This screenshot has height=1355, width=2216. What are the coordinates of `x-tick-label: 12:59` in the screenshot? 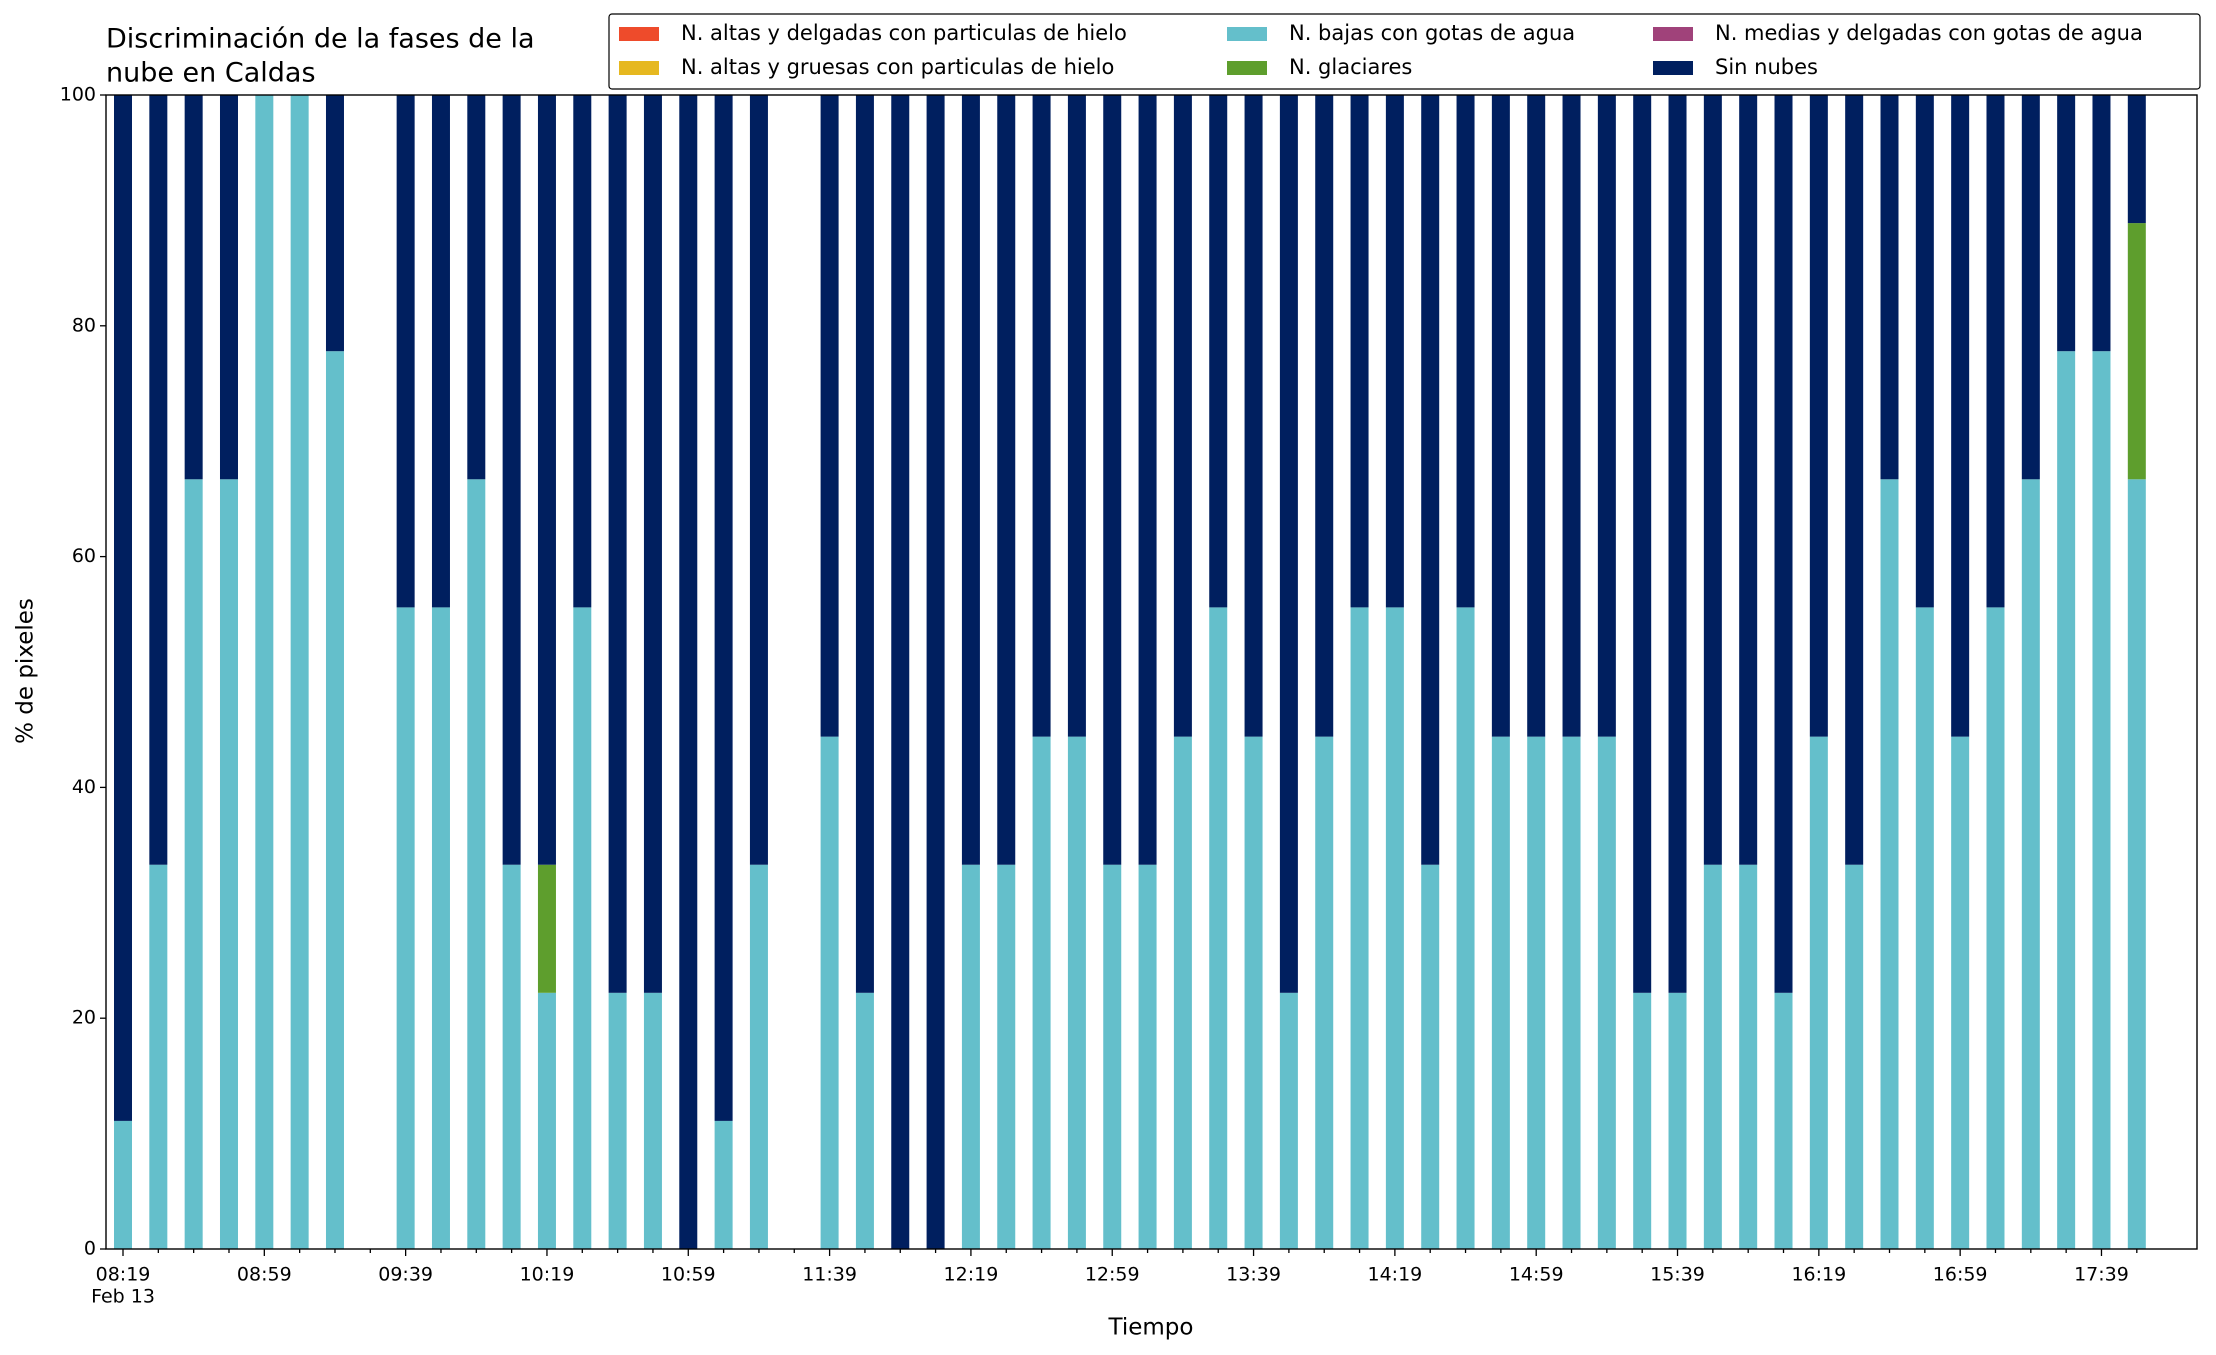 It's located at (1112, 1275).